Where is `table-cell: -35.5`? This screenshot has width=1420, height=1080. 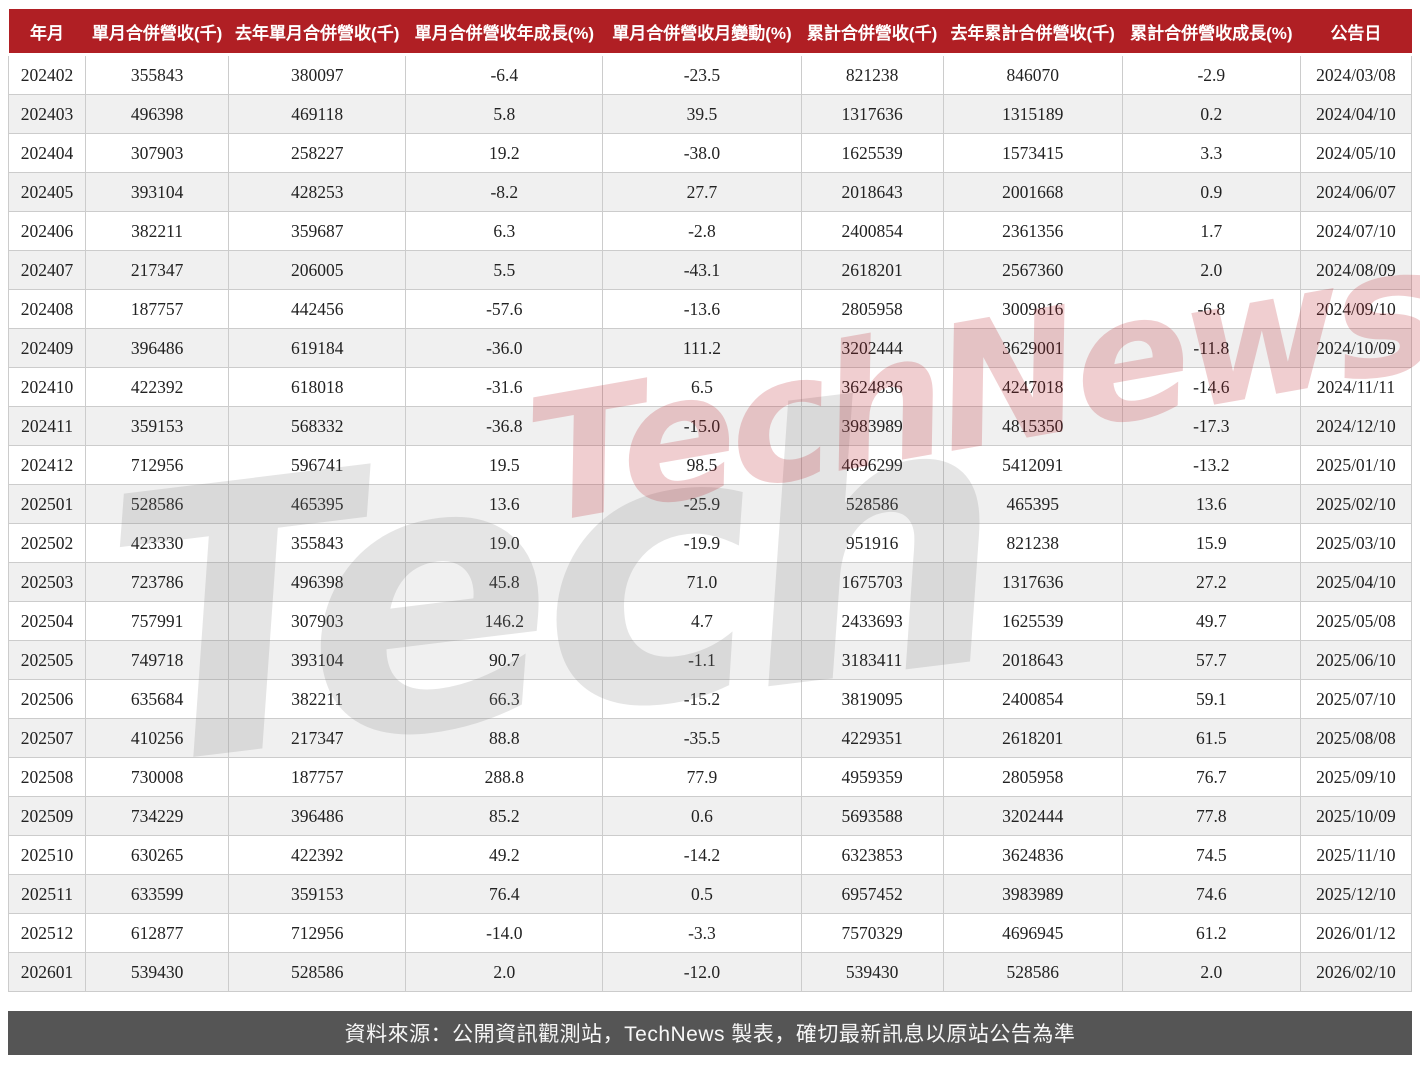 table-cell: -35.5 is located at coordinates (702, 738).